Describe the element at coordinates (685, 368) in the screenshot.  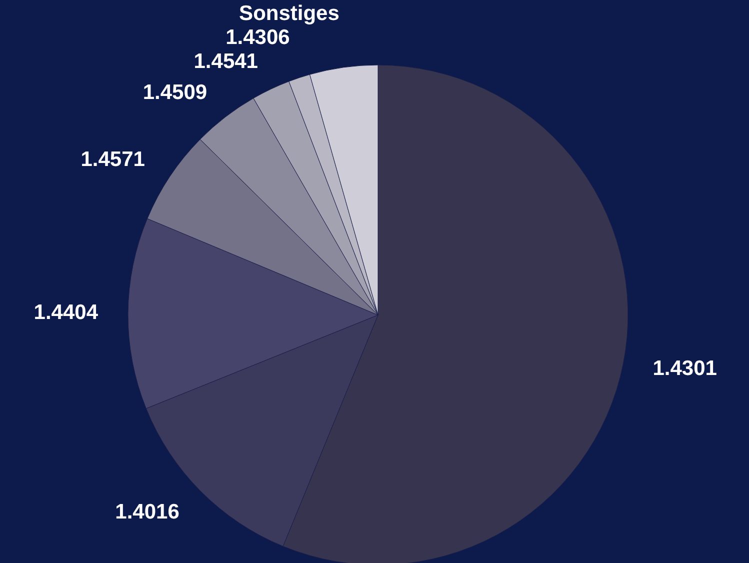
I see `slice-label: 1.4301` at that location.